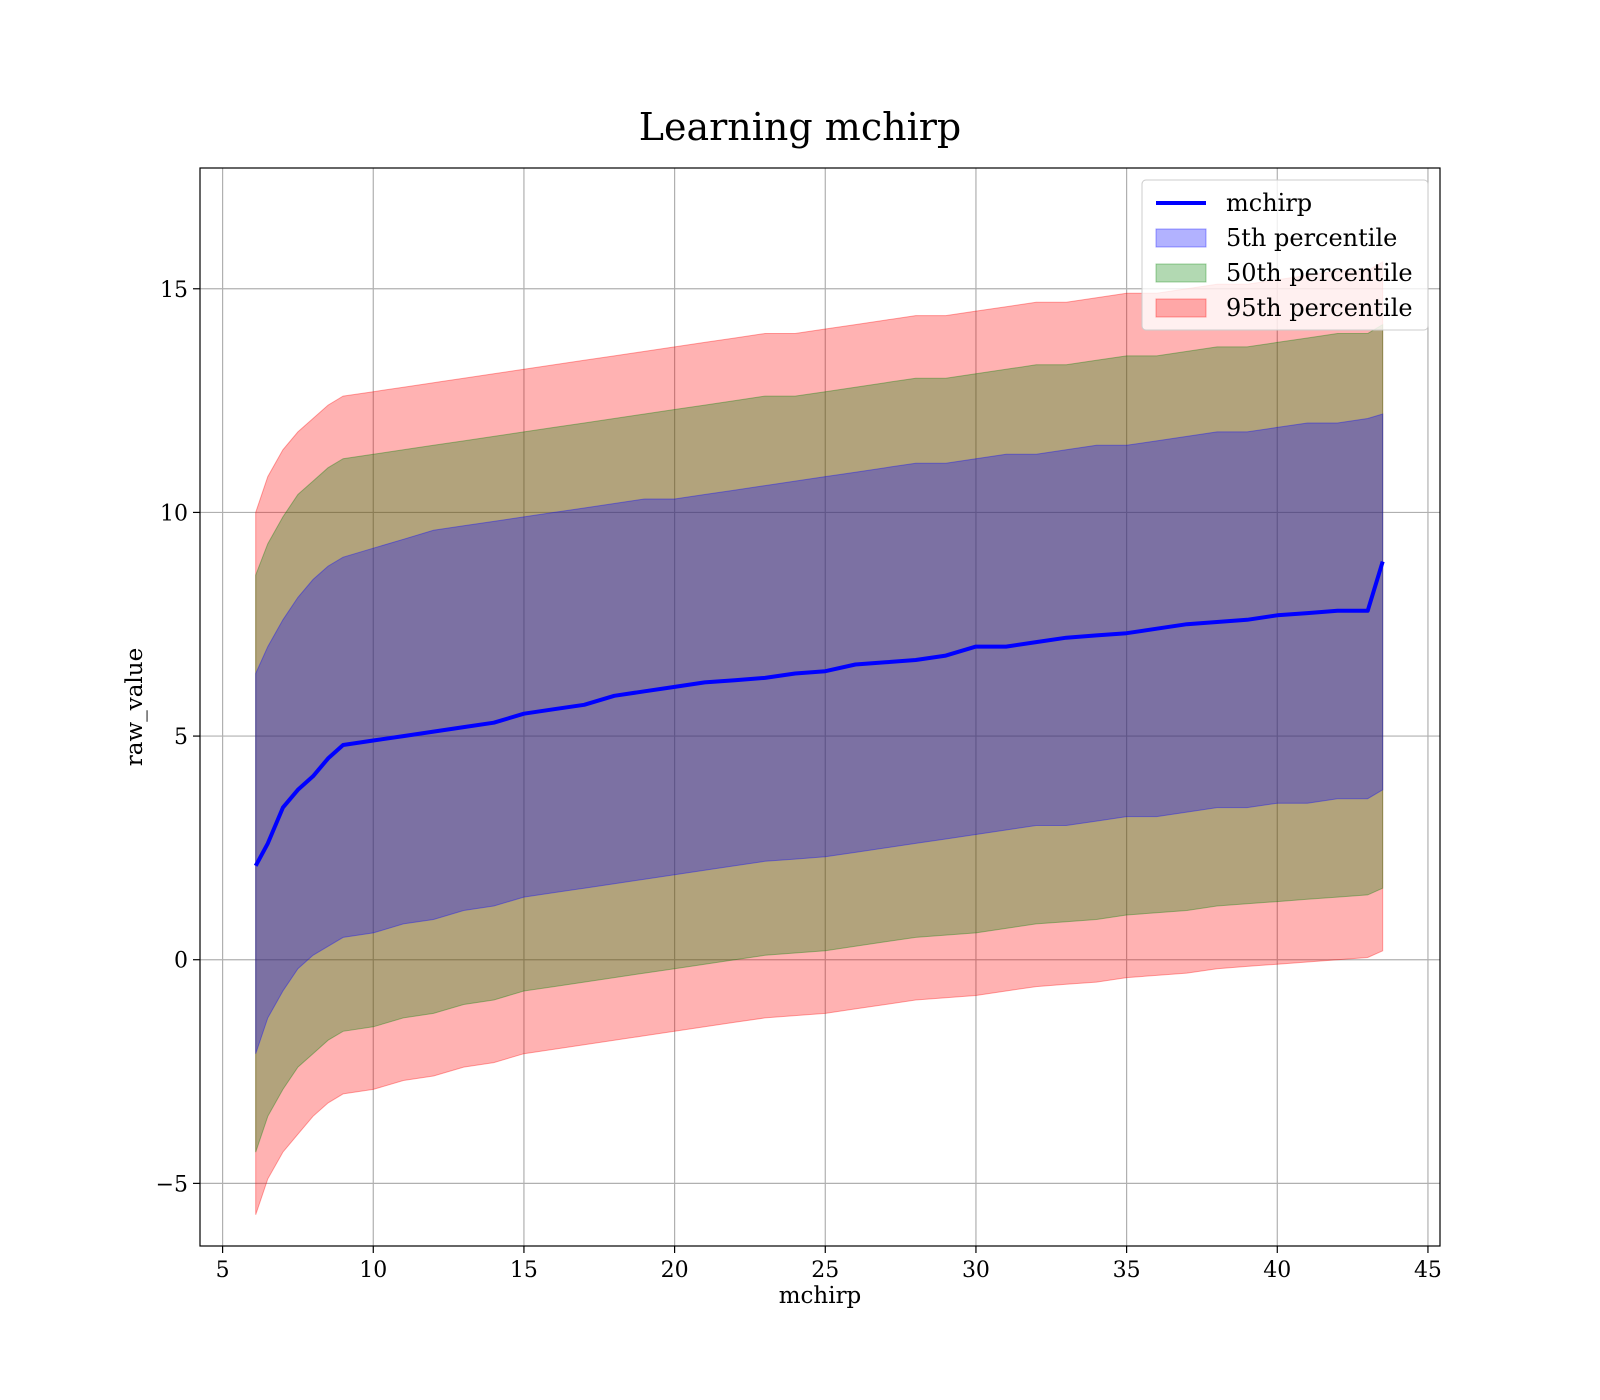 This screenshot has width=1600, height=1400. What do you see at coordinates (174, 513) in the screenshot?
I see `y-tick-label: 10` at bounding box center [174, 513].